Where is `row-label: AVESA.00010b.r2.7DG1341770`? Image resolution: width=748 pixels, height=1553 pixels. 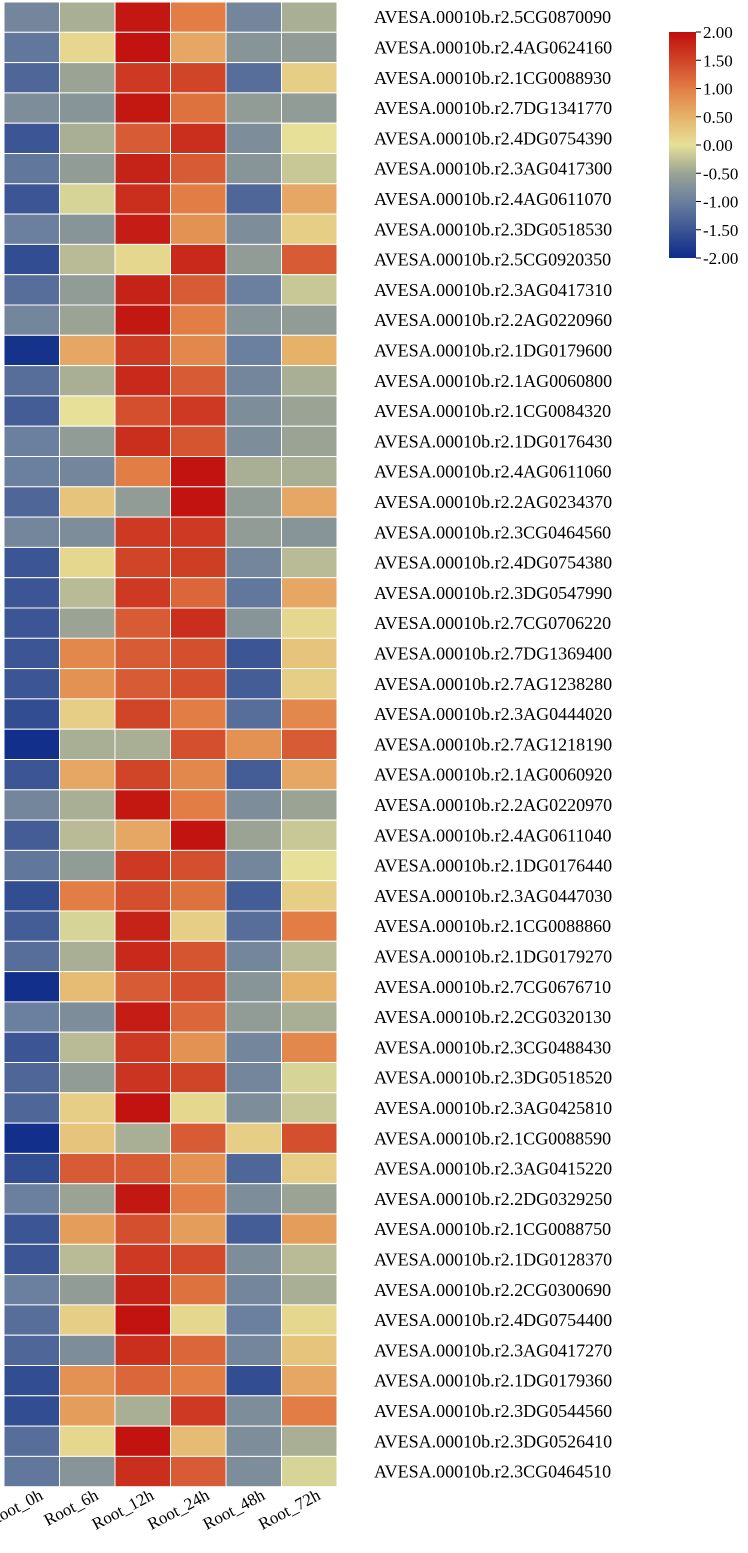
row-label: AVESA.00010b.r2.7DG1341770 is located at coordinates (493, 108).